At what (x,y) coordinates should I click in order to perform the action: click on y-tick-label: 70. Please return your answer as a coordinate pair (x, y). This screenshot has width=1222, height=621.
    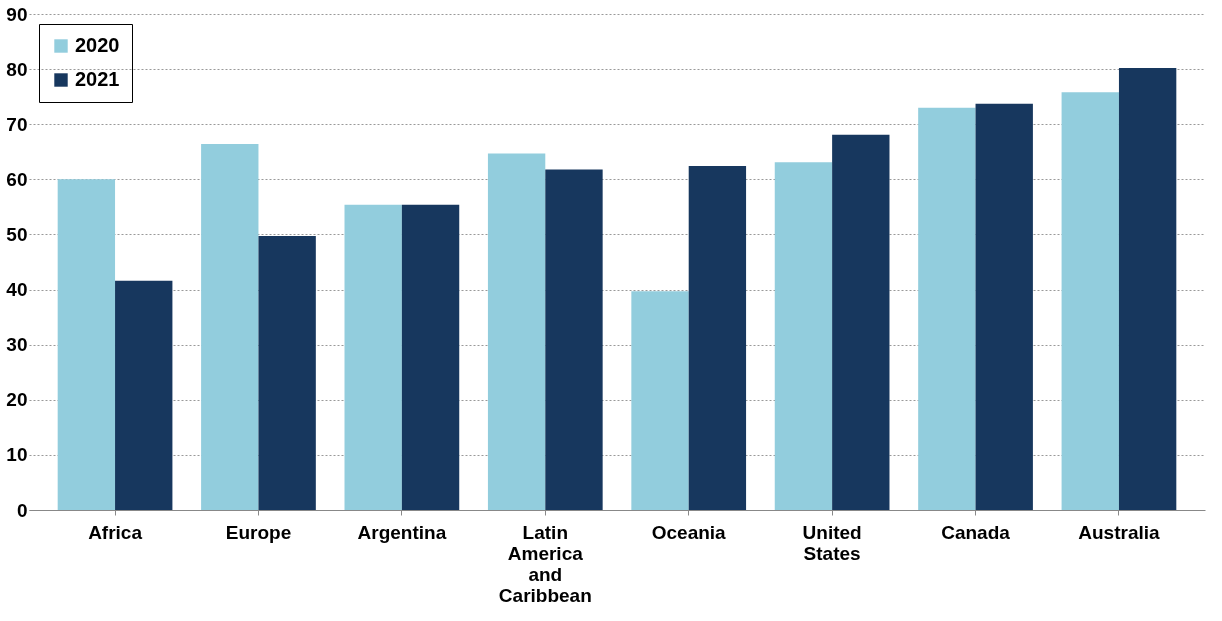
    Looking at the image, I should click on (17, 124).